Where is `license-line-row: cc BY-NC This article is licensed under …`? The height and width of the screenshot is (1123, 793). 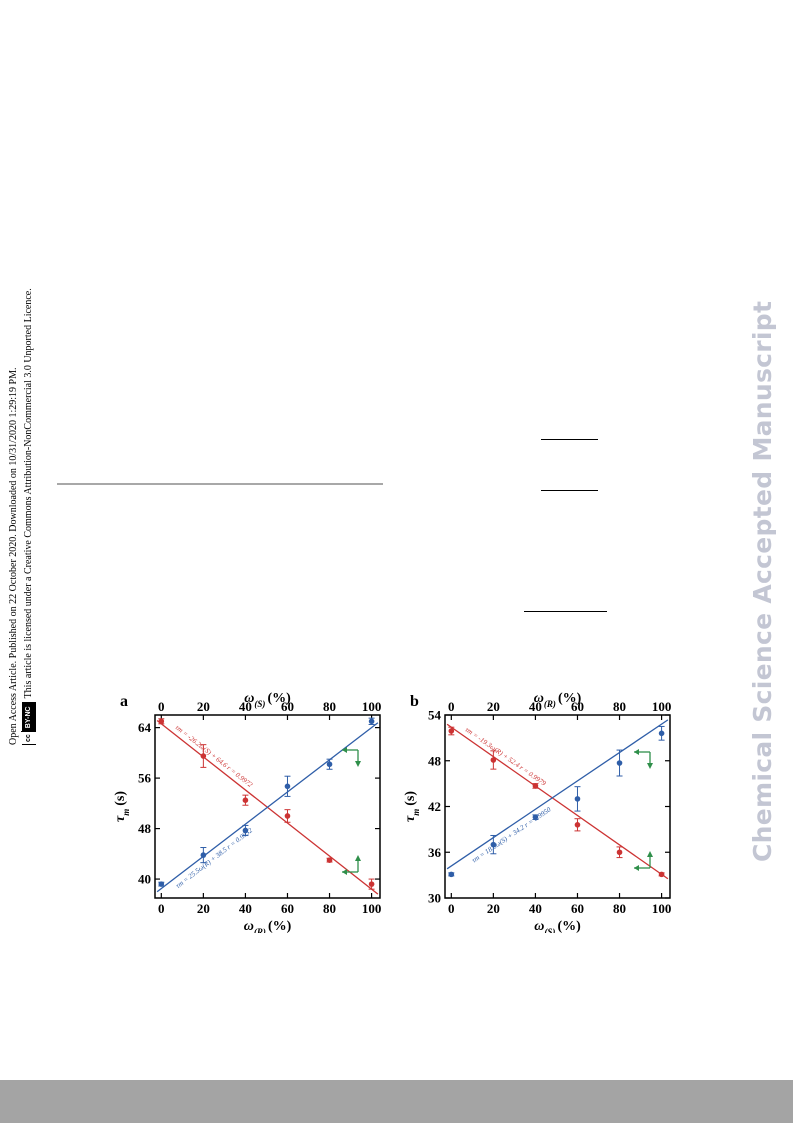 license-line-row: cc BY-NC This article is licensed under … is located at coordinates (28, 475).